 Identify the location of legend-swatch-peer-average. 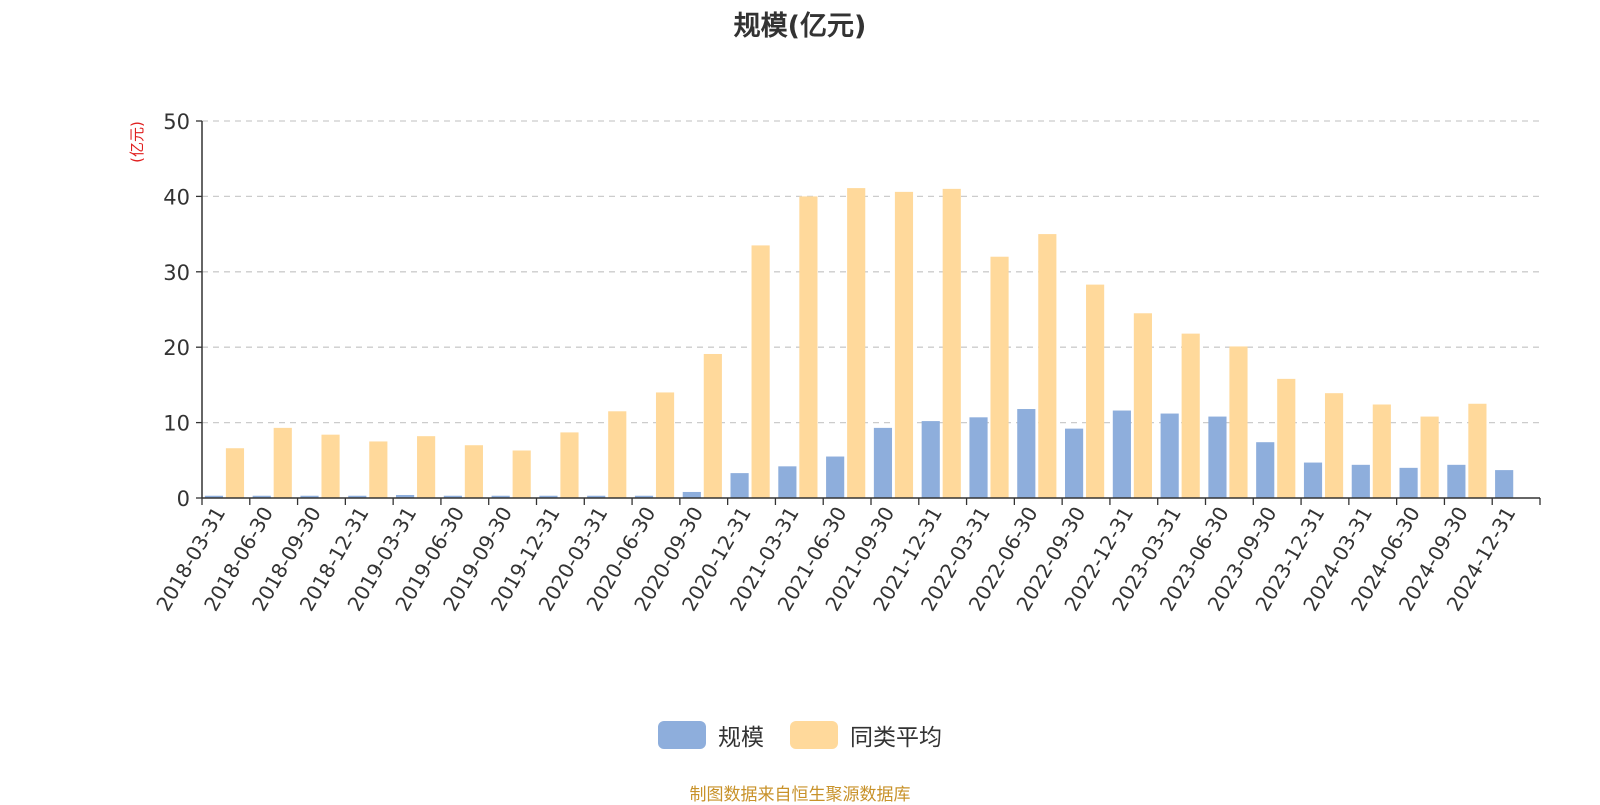
(814, 735).